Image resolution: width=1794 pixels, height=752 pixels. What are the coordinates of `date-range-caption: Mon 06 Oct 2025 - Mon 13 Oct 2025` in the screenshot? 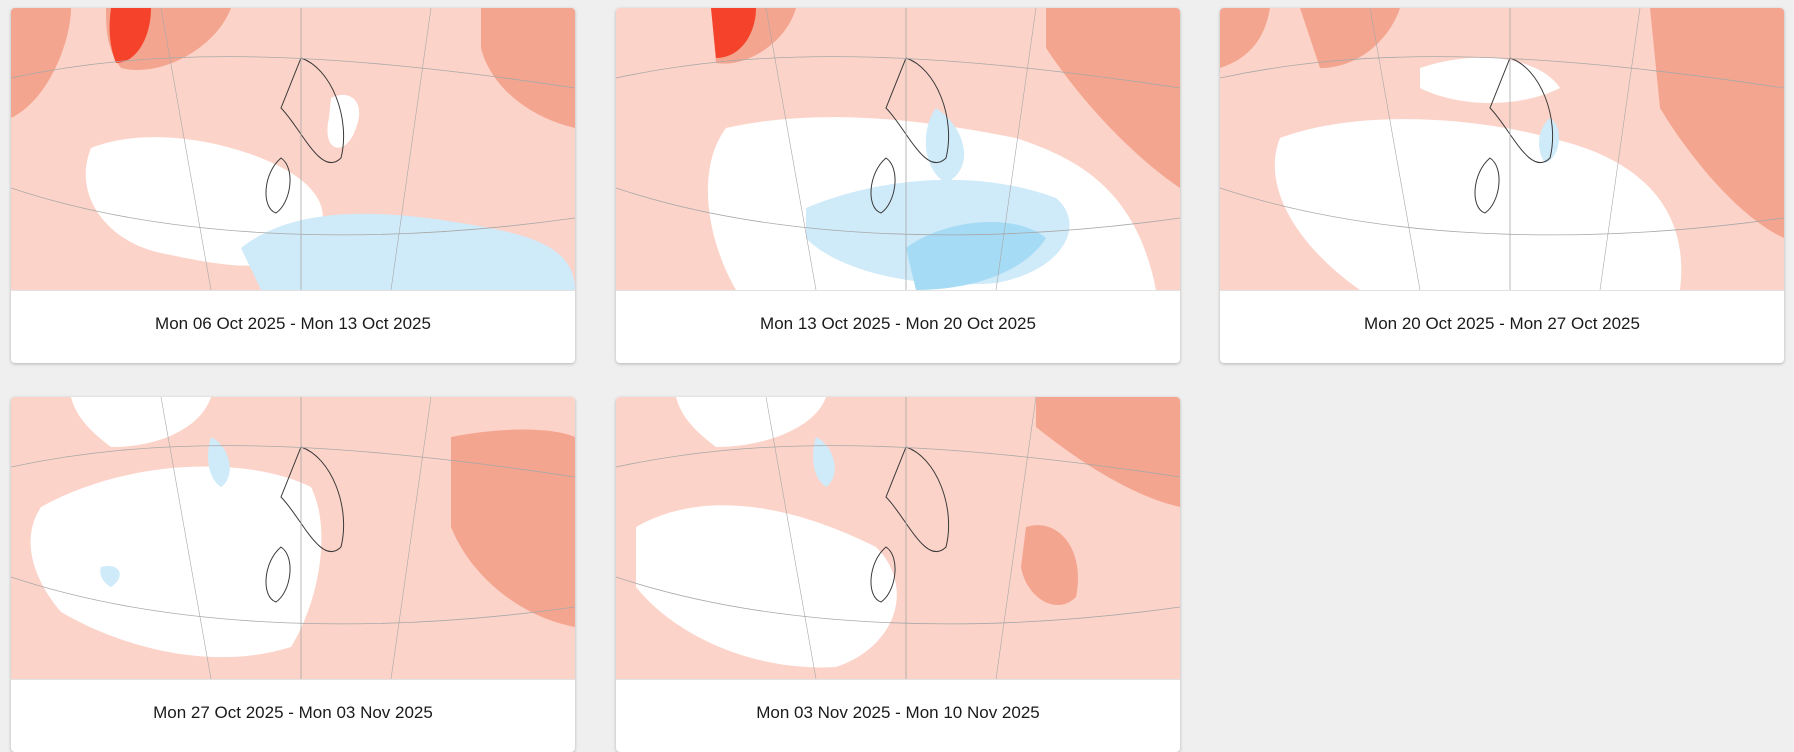 It's located at (293, 326).